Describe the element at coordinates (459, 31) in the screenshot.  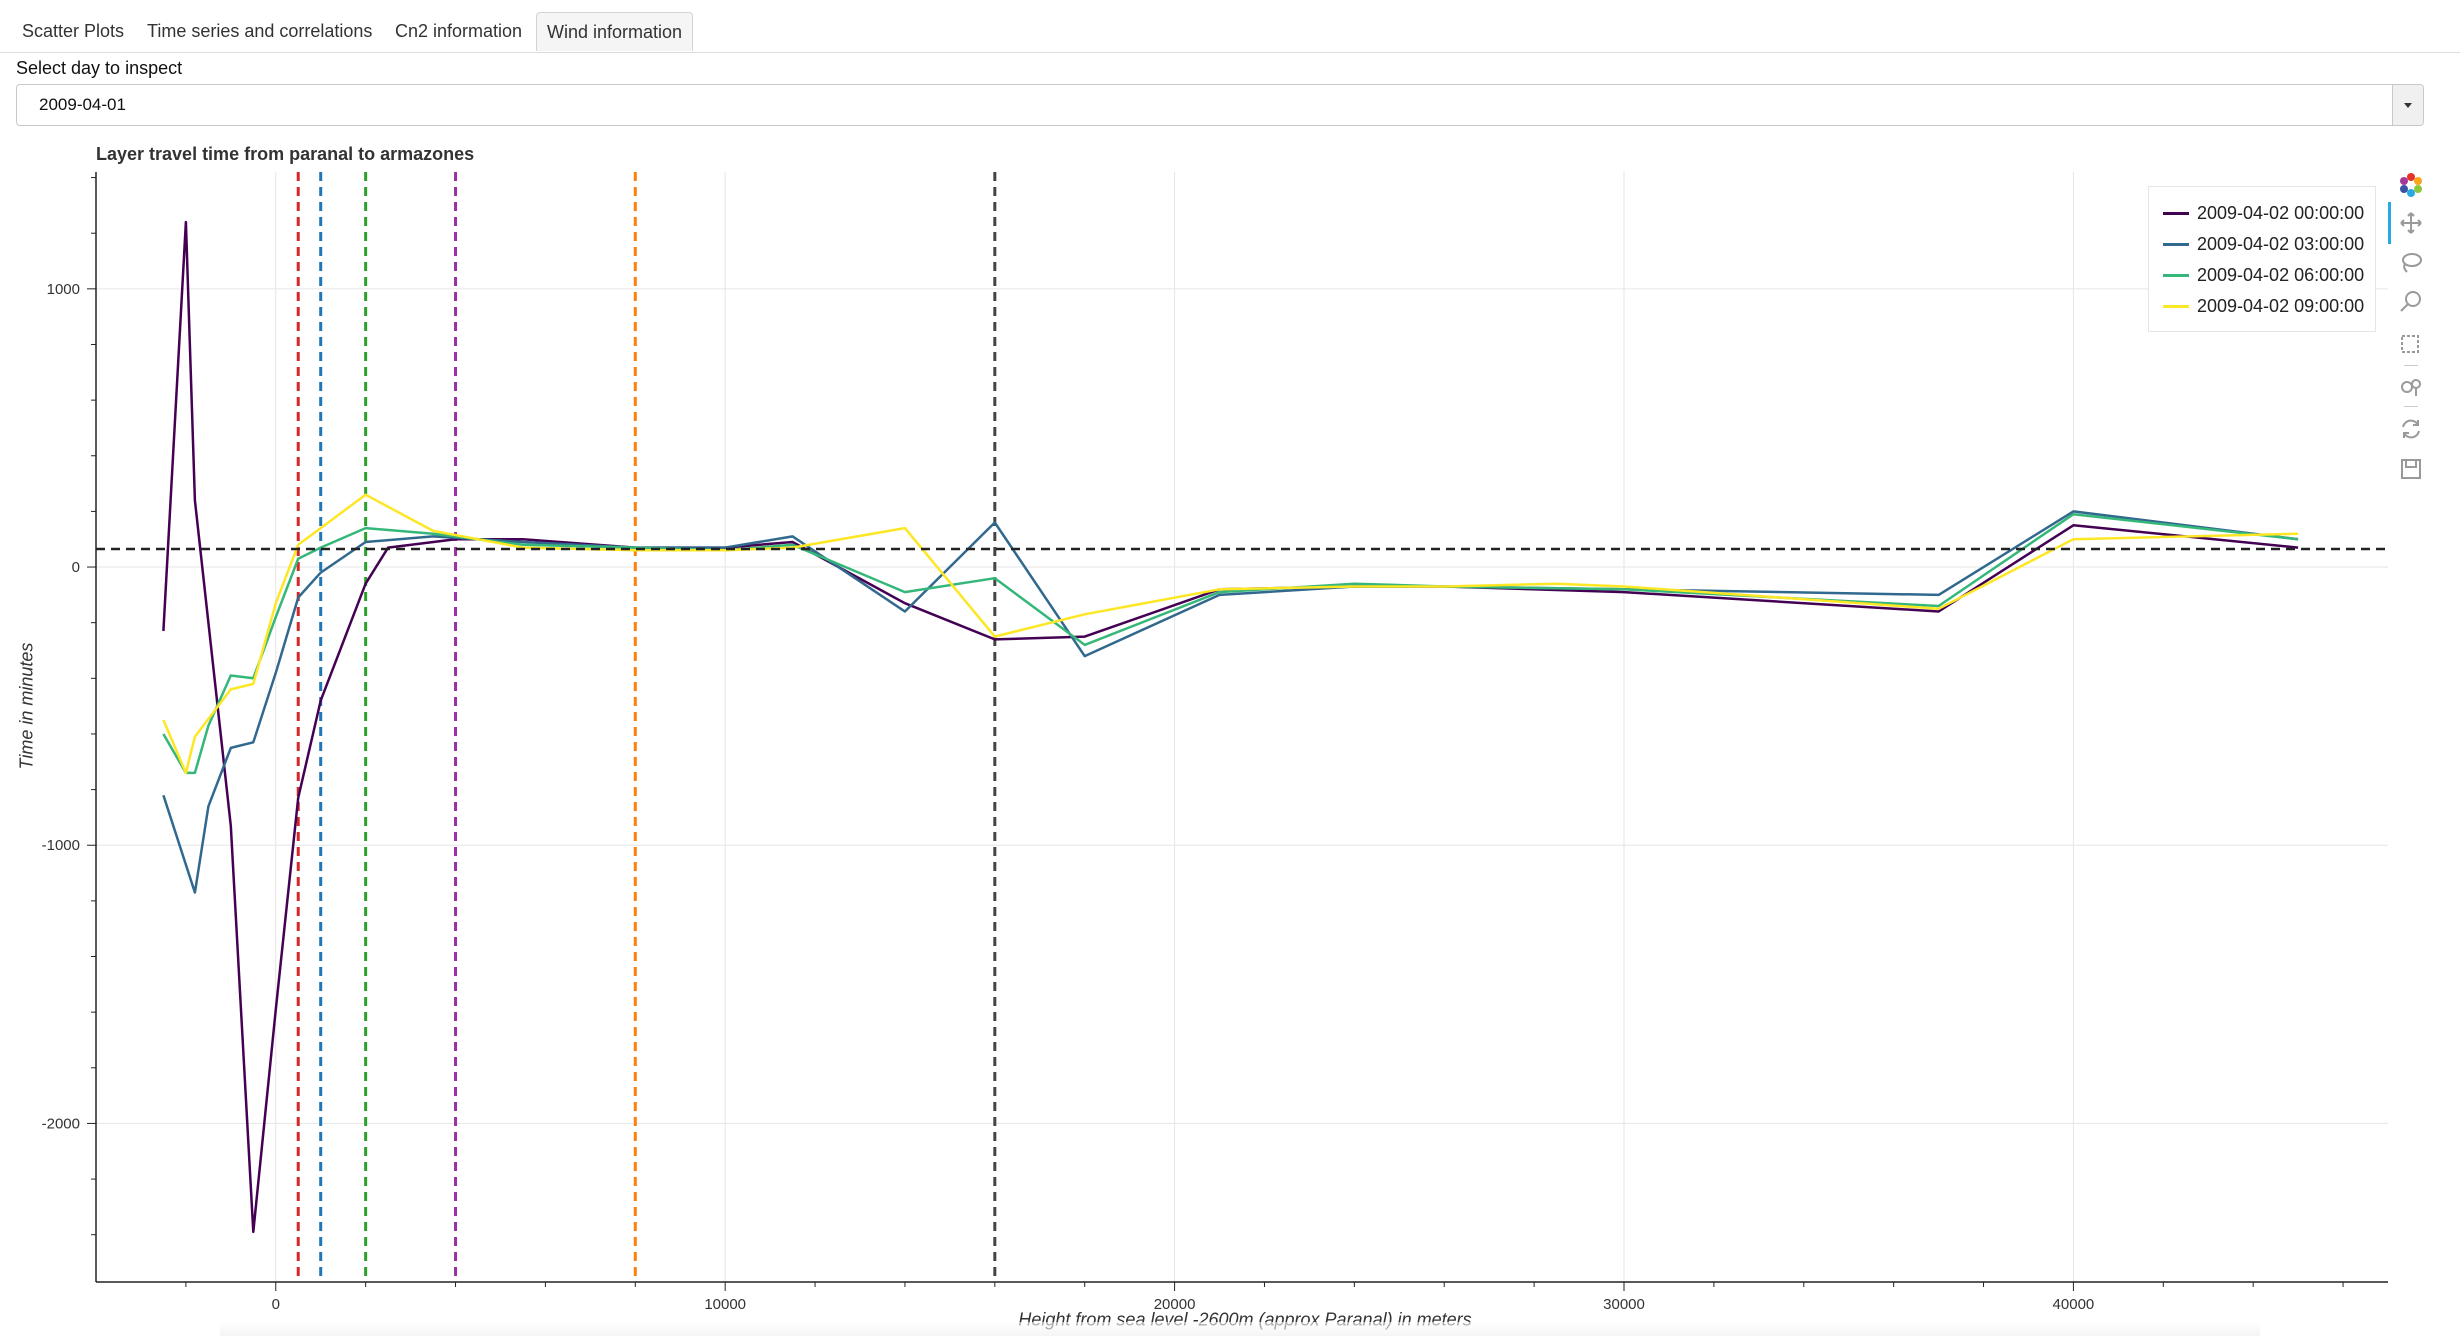
I see `tab-cn2-information: Cn2 information` at that location.